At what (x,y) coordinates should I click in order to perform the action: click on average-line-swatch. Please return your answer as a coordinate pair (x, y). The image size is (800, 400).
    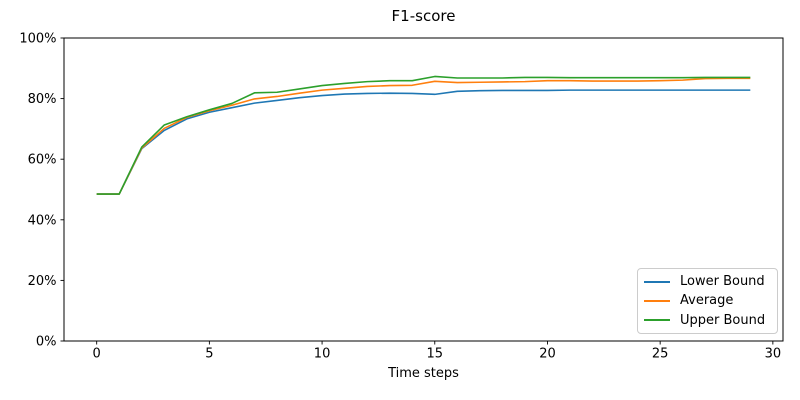
    Looking at the image, I should click on (657, 300).